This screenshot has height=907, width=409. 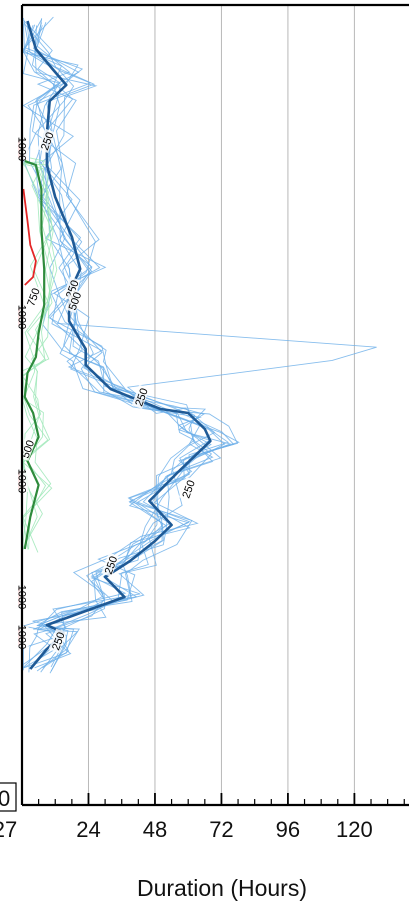 I want to click on x-tick-label-5: 120, so click(x=354, y=829).